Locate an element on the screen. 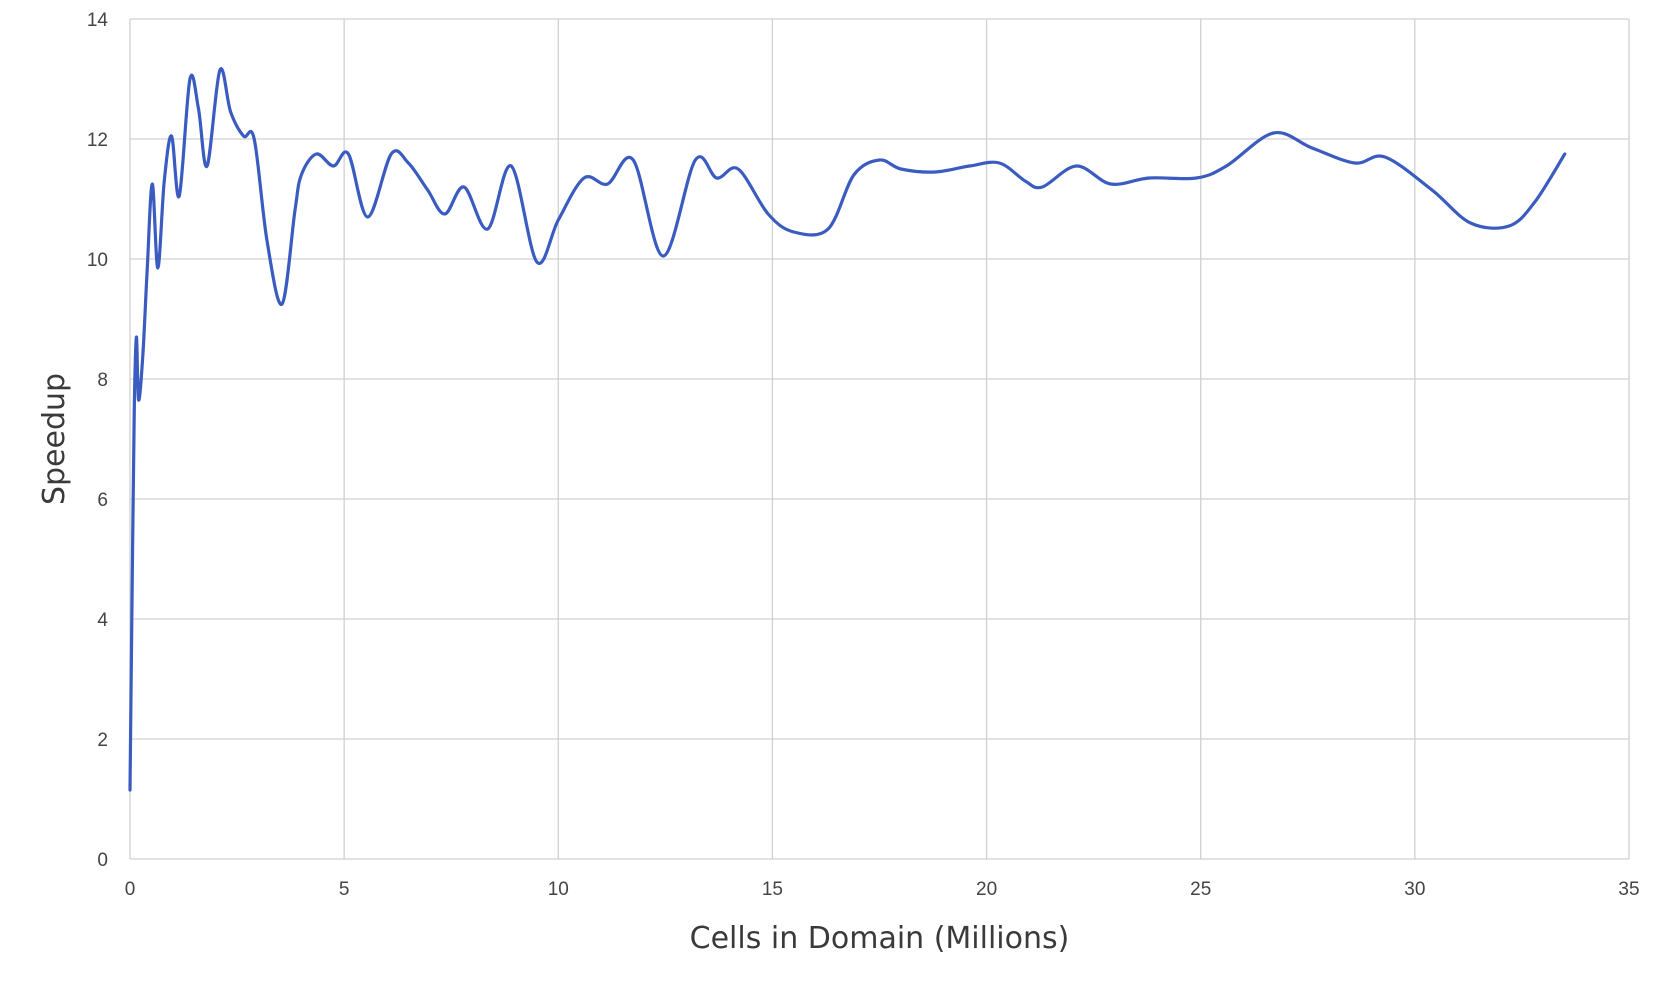 The width and height of the screenshot is (1656, 982). x-tick-label: 35 is located at coordinates (1628, 889).